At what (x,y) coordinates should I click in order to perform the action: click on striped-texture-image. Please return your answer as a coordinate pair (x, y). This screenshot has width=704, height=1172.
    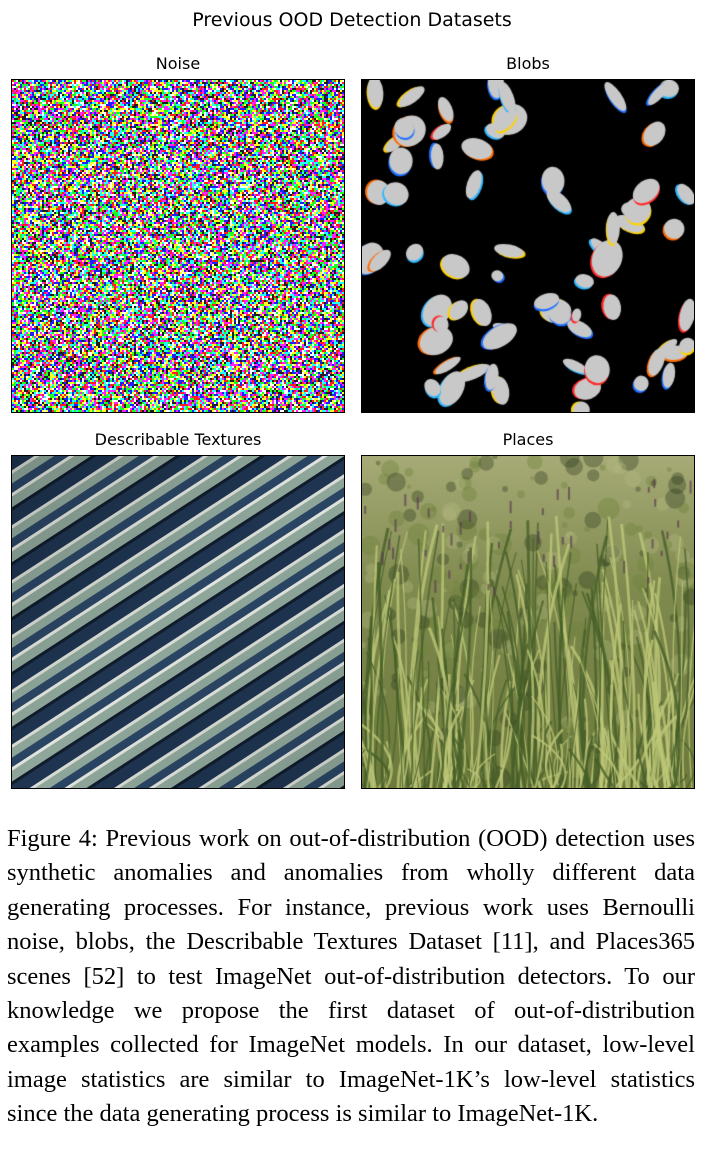
    Looking at the image, I should click on (178, 622).